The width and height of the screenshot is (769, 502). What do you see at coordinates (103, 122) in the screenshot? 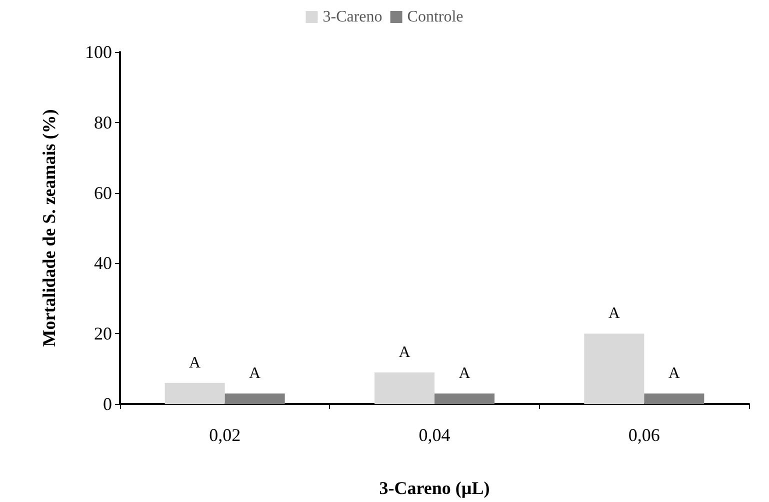
I see `y-tick-label: 80` at bounding box center [103, 122].